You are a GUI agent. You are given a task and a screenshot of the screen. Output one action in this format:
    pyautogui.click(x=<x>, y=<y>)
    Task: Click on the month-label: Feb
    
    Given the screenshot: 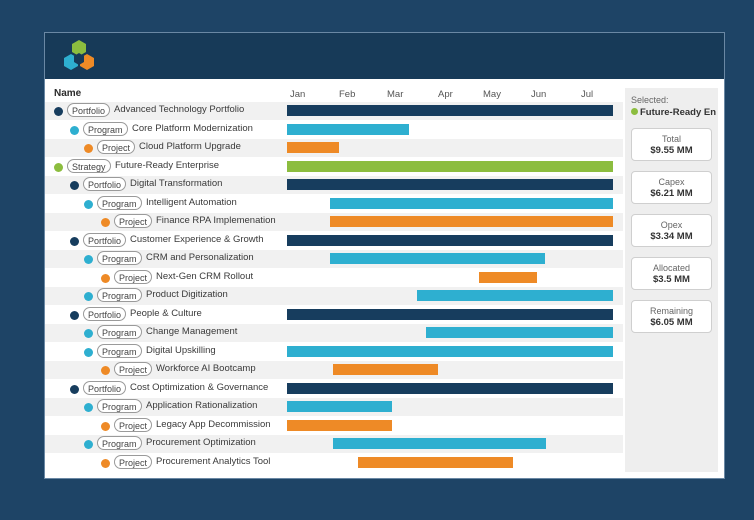 What is the action you would take?
    pyautogui.click(x=347, y=94)
    